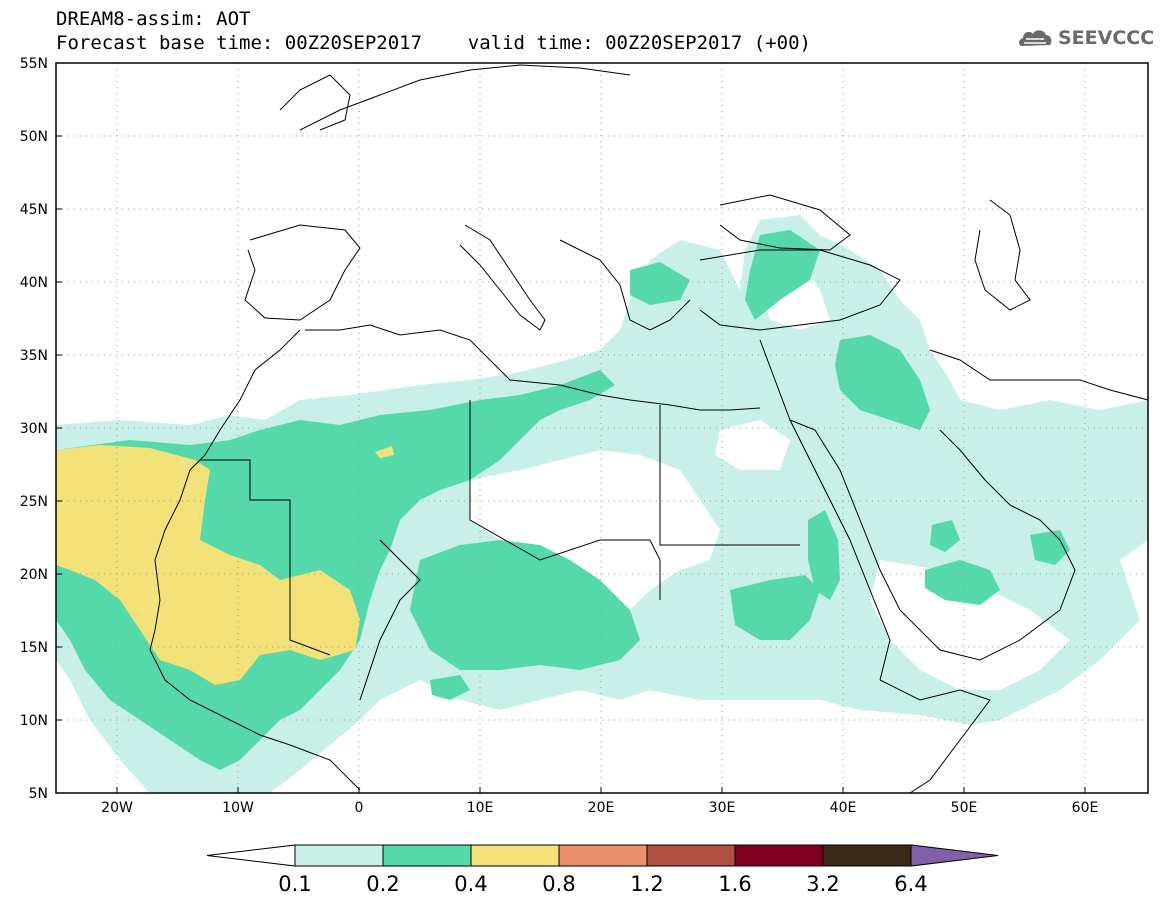 This screenshot has height=905, width=1165. Describe the element at coordinates (117, 808) in the screenshot. I see `lon-label: 20W` at that location.